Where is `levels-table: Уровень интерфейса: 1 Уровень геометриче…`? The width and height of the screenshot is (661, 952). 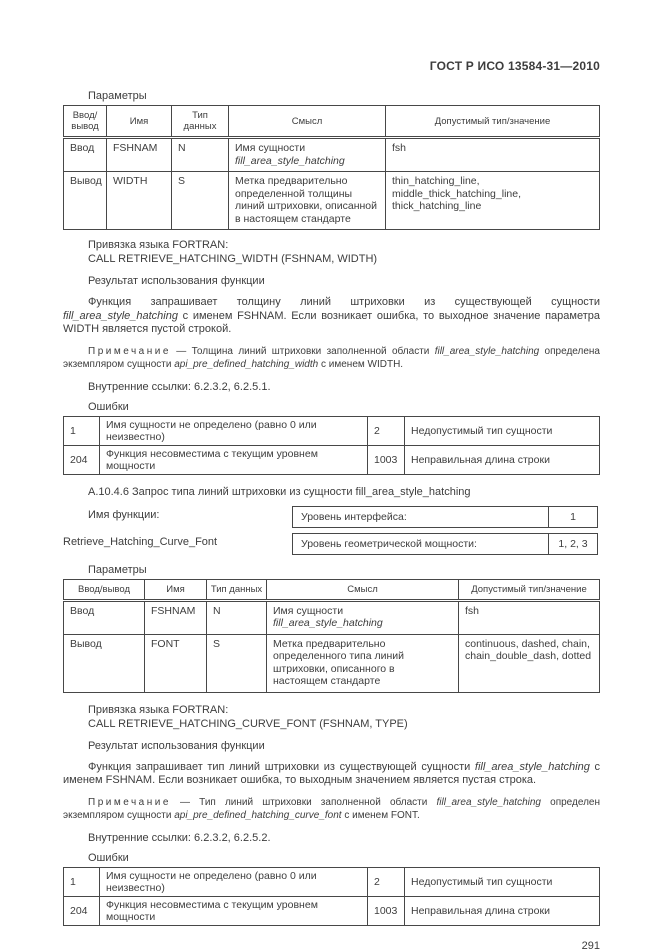 levels-table: Уровень интерфейса: 1 Уровень геометриче… is located at coordinates (445, 530).